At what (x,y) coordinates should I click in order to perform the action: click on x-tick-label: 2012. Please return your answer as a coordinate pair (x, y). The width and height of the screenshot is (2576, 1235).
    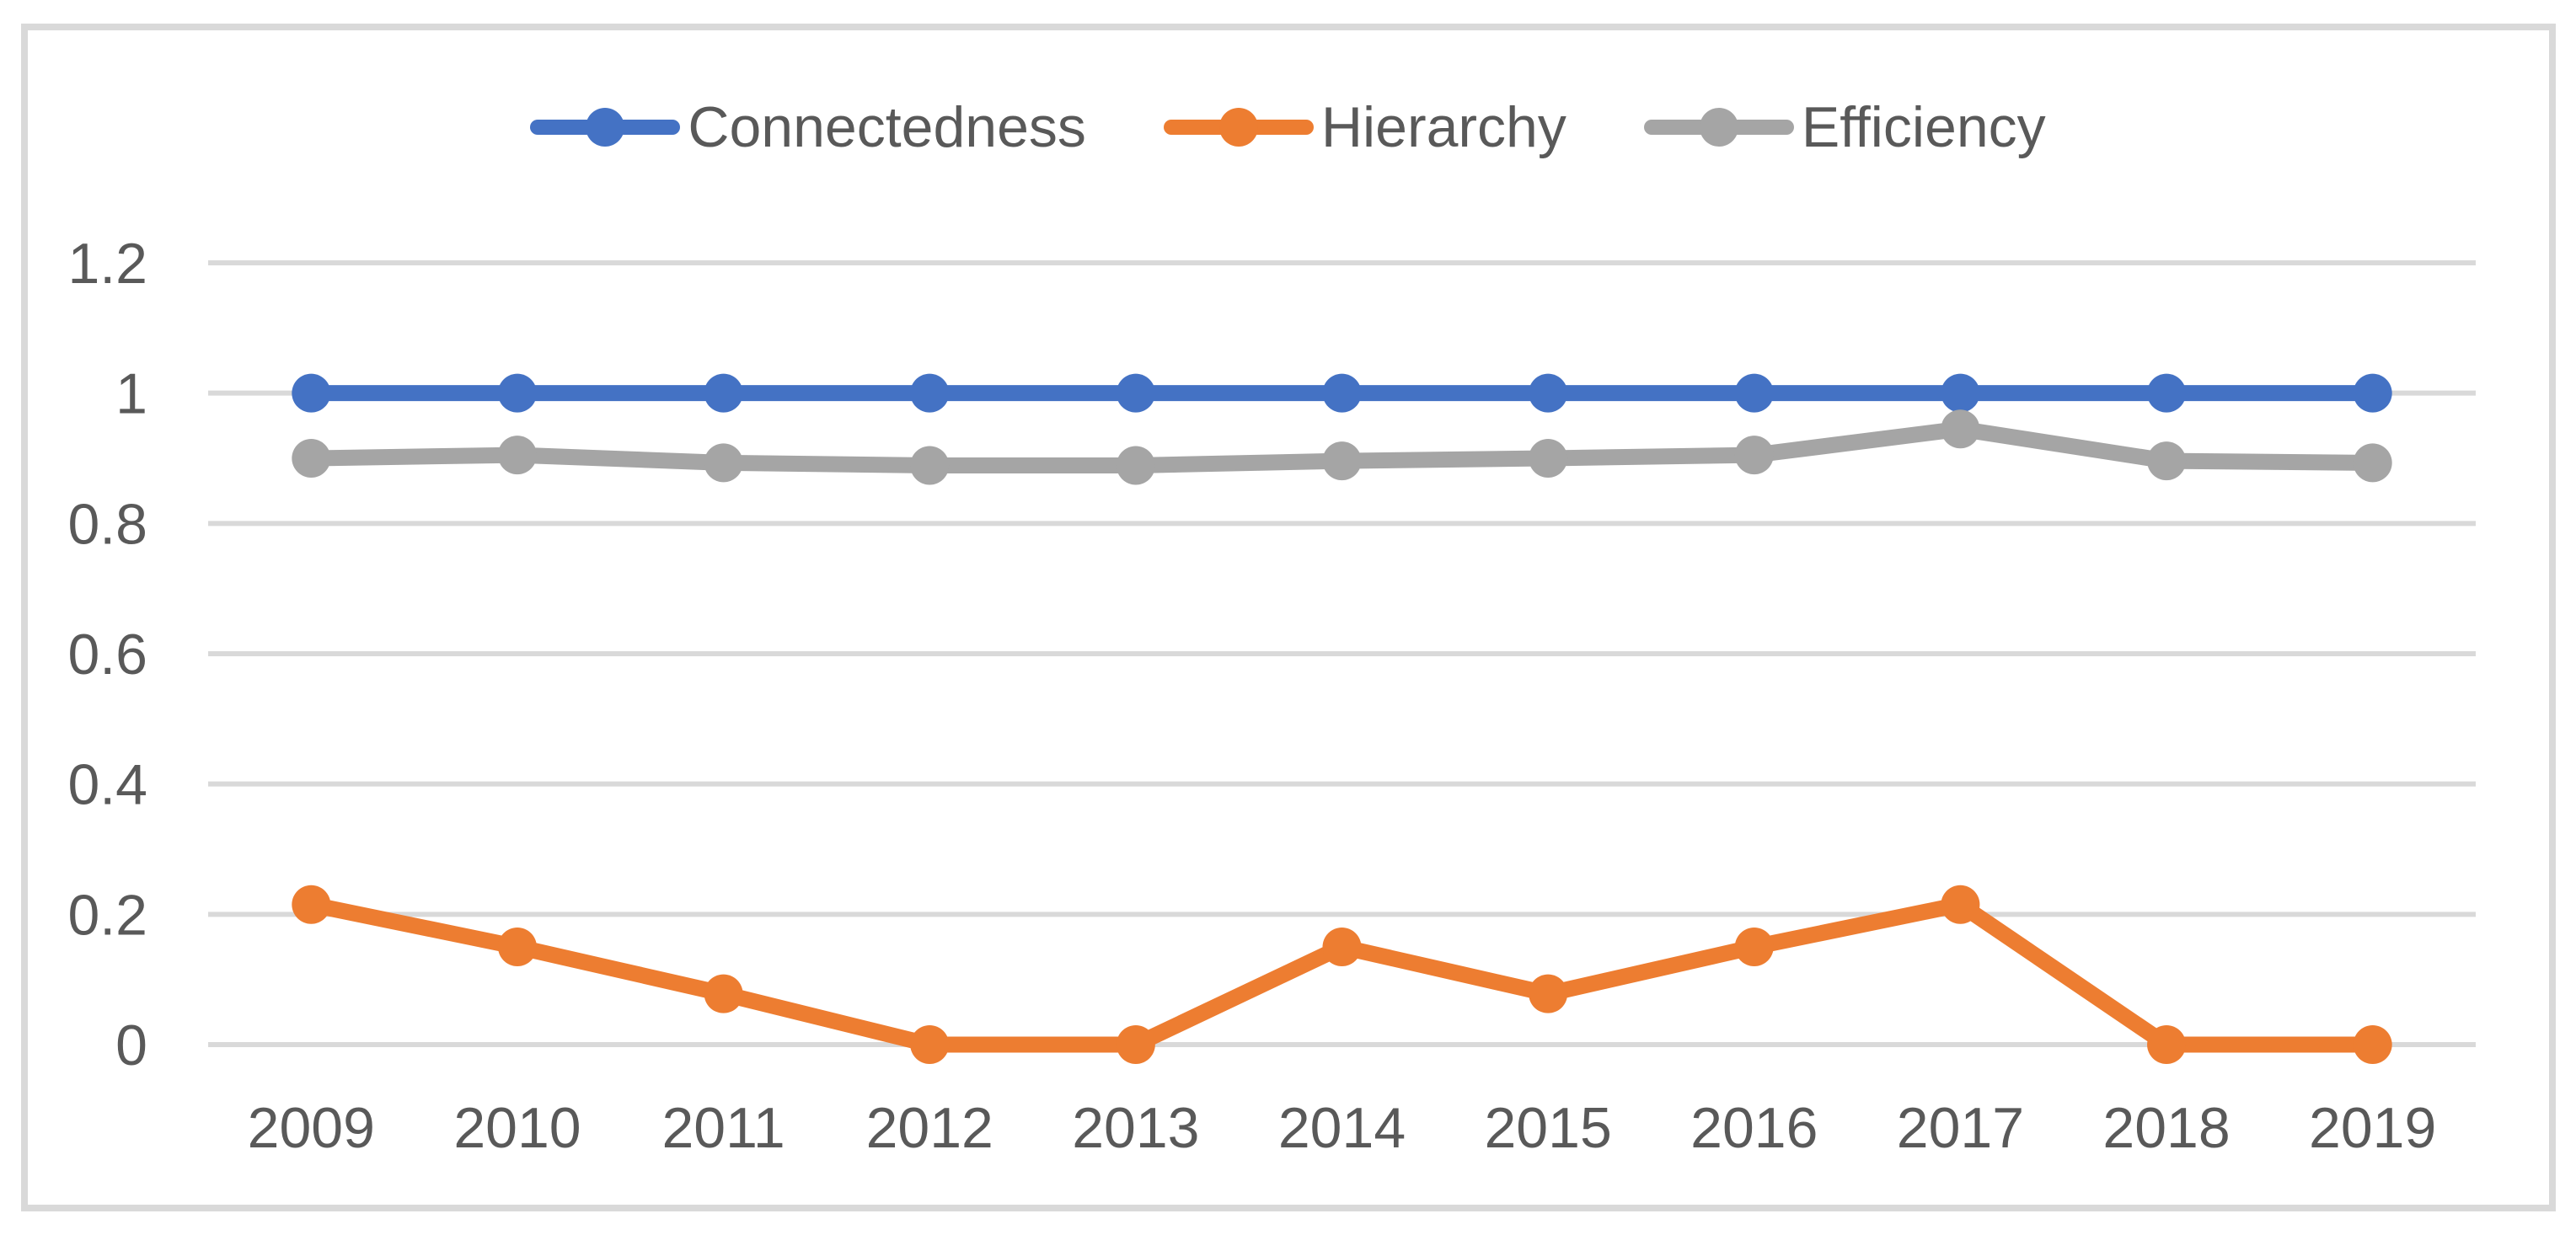
    Looking at the image, I should click on (930, 1128).